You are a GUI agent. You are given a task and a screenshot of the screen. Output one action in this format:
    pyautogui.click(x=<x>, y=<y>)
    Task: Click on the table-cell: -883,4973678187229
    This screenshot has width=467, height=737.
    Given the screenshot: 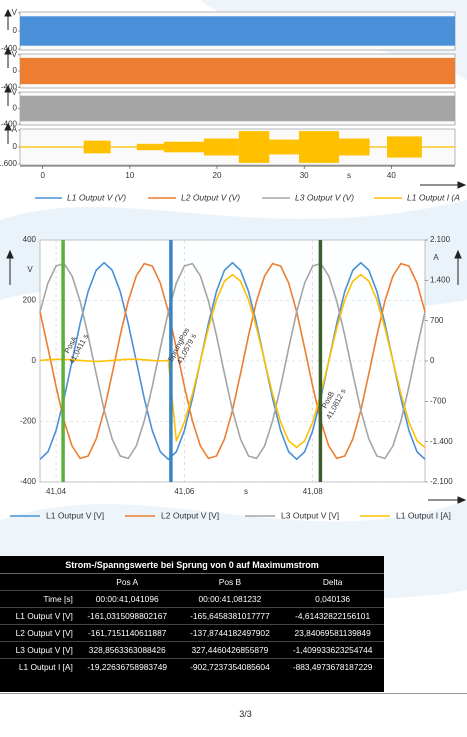 What is the action you would take?
    pyautogui.click(x=332, y=666)
    